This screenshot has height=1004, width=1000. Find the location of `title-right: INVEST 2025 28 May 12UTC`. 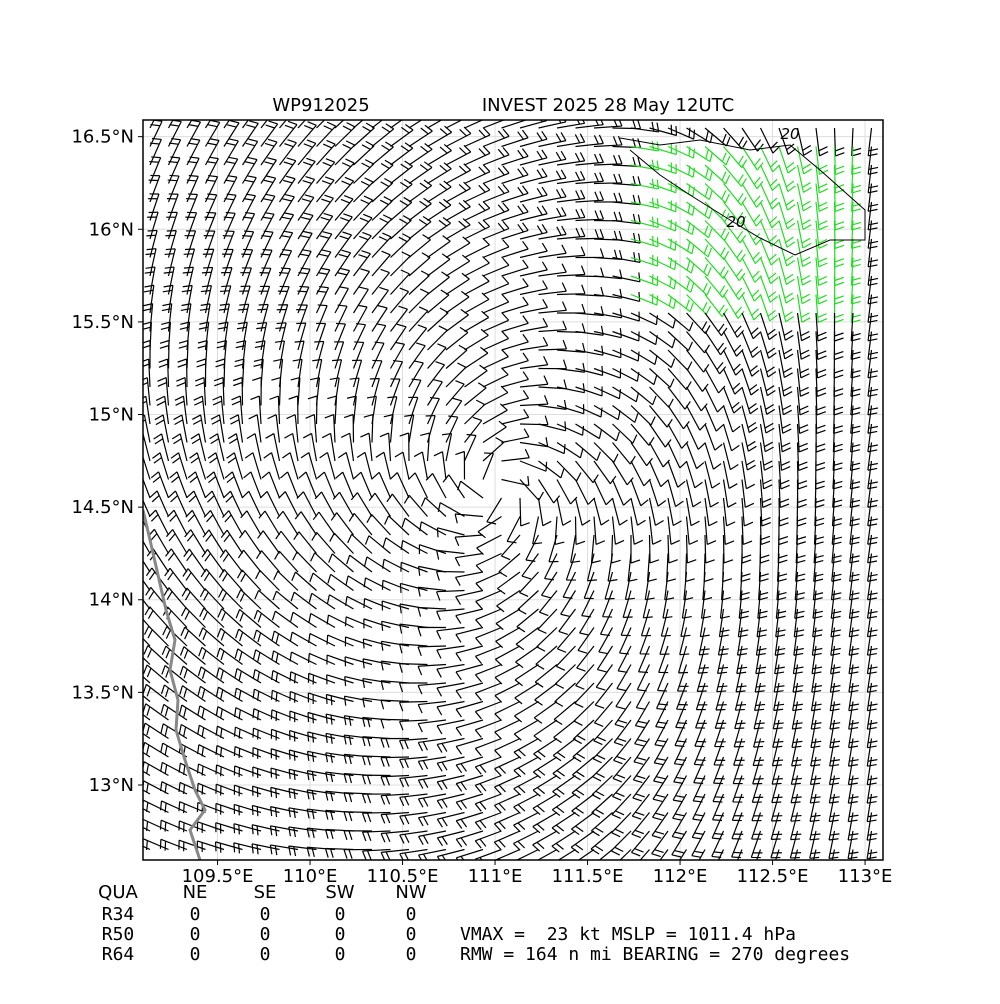

title-right: INVEST 2025 28 May 12UTC is located at coordinates (608, 105).